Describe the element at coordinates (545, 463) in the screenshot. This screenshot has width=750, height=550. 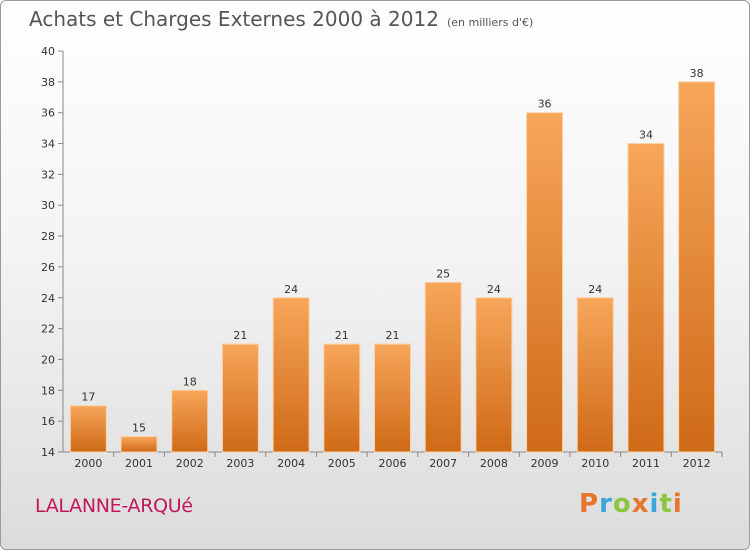
I see `x-tick-label: 2009` at that location.